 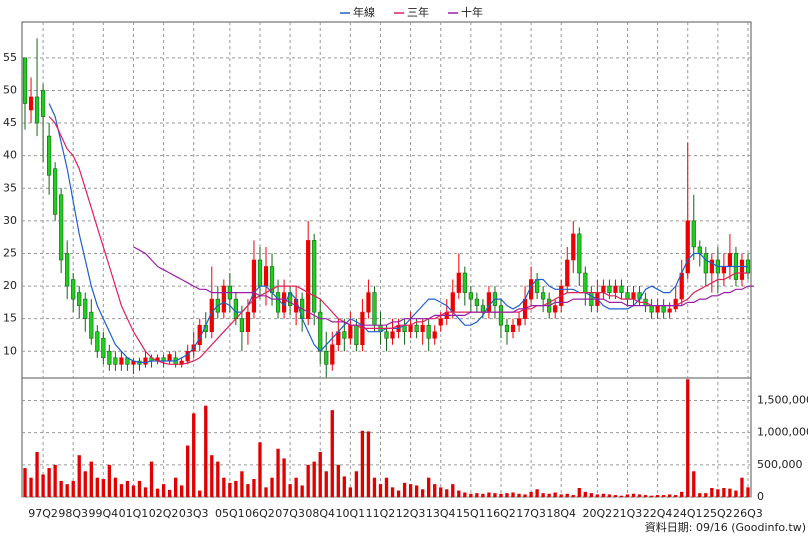 I want to click on x-tick-label: 12Q3, so click(x=411, y=513).